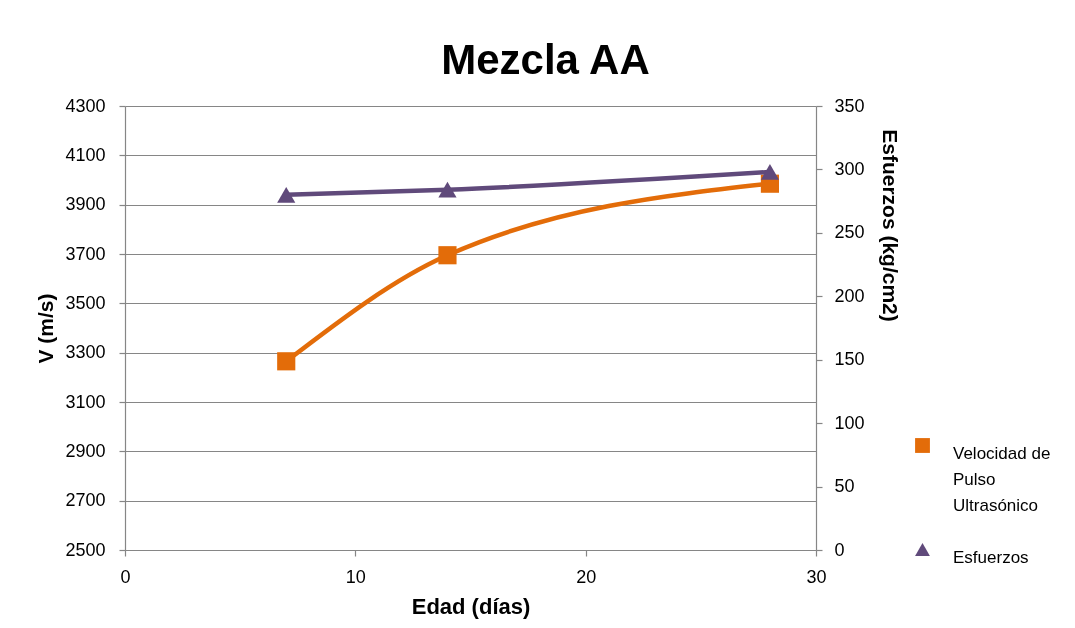  What do you see at coordinates (849, 359) in the screenshot?
I see `y2-tick-label: 150` at bounding box center [849, 359].